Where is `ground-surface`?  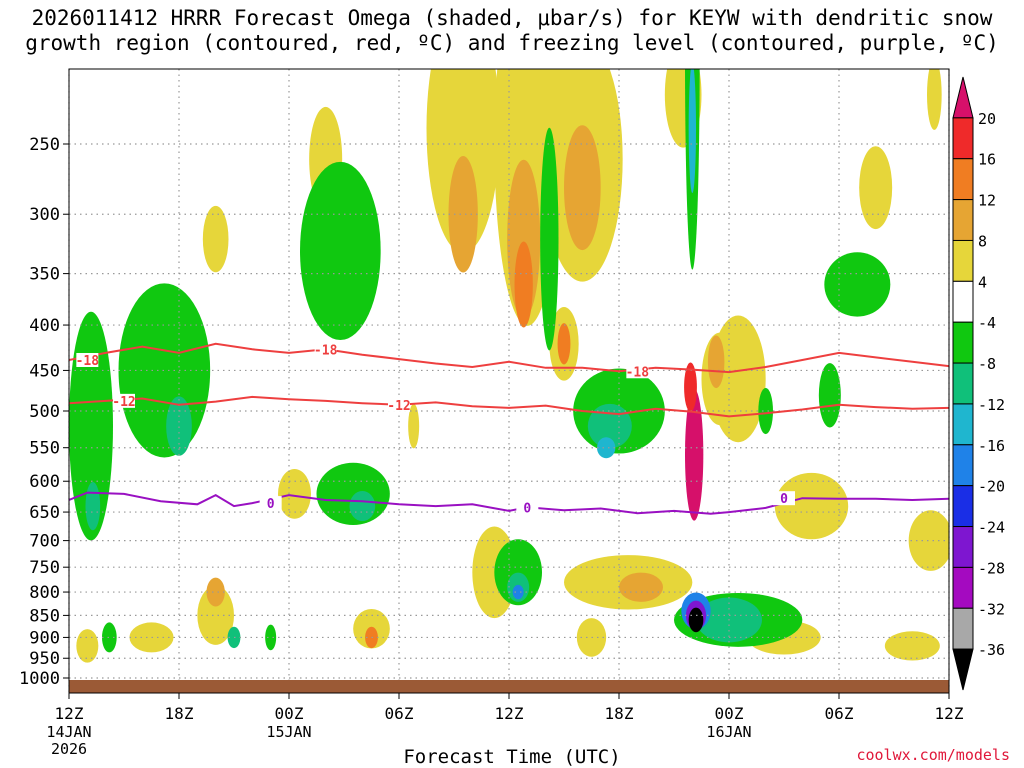 ground-surface is located at coordinates (509, 686).